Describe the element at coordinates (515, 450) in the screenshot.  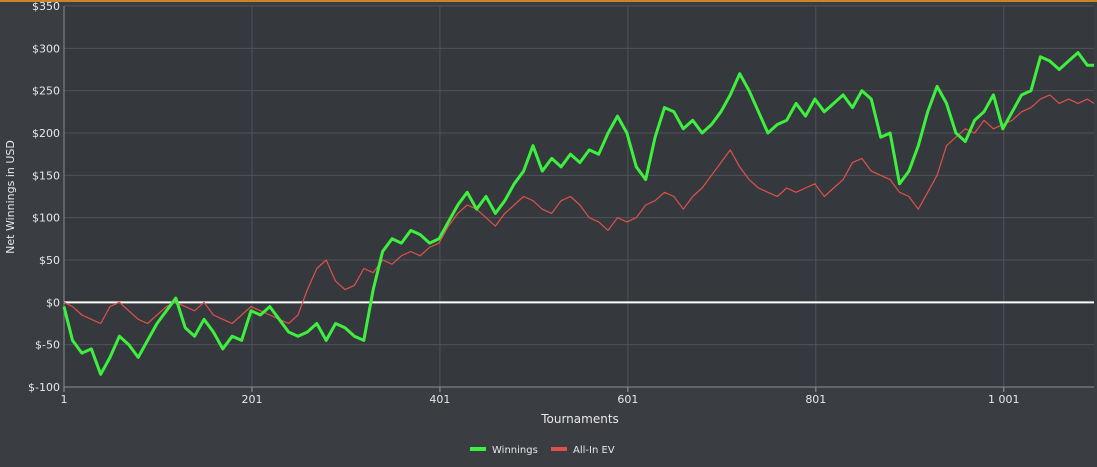
I see `legend-label-winnings: Winnings` at that location.